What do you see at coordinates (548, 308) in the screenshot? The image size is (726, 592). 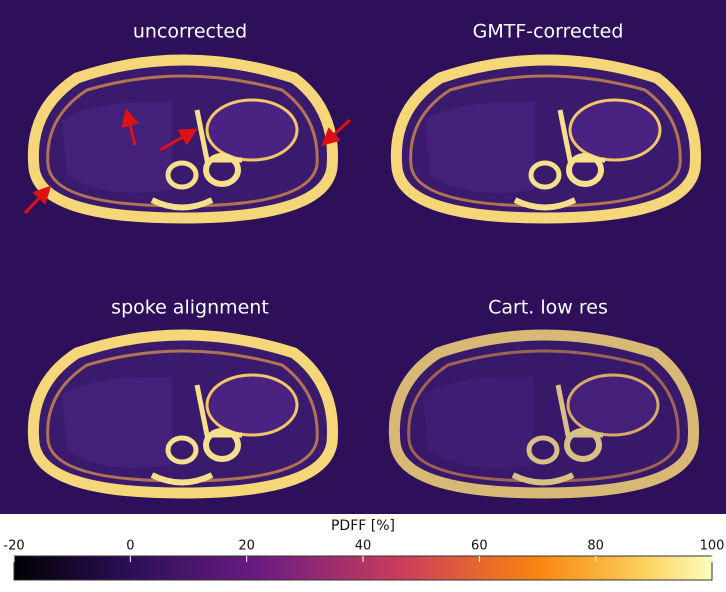 I see `panel-title: Cart. low res` at bounding box center [548, 308].